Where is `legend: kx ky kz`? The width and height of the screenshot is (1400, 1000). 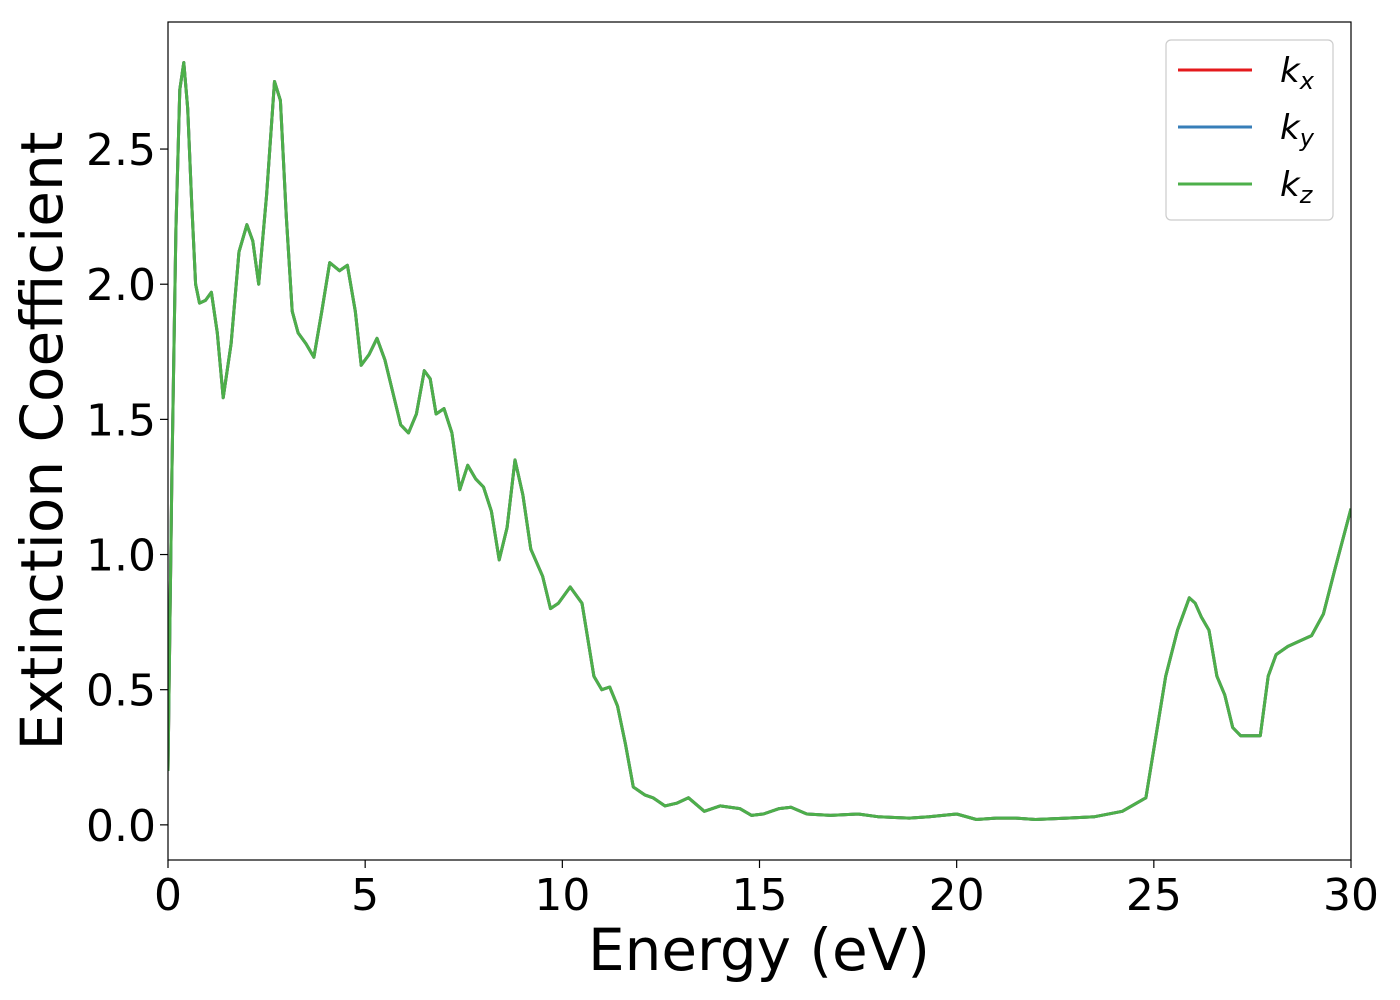
legend: kx ky kz is located at coordinates (1249, 130).